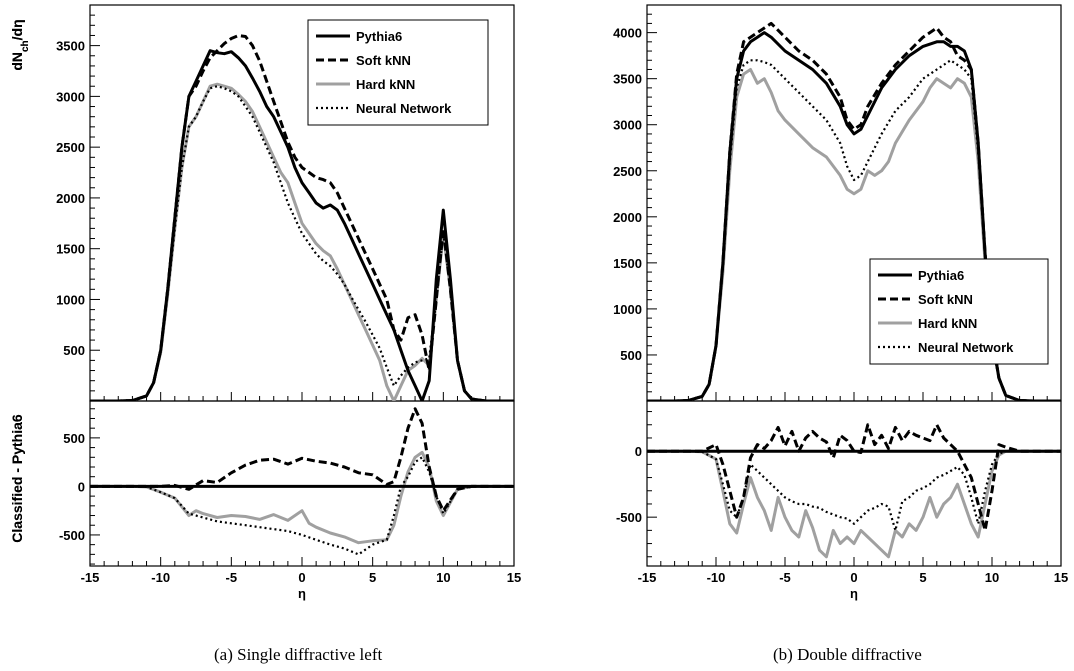 The width and height of the screenshot is (1074, 671). What do you see at coordinates (847, 654) in the screenshot?
I see `figure-caption: (b) Double diffractive` at bounding box center [847, 654].